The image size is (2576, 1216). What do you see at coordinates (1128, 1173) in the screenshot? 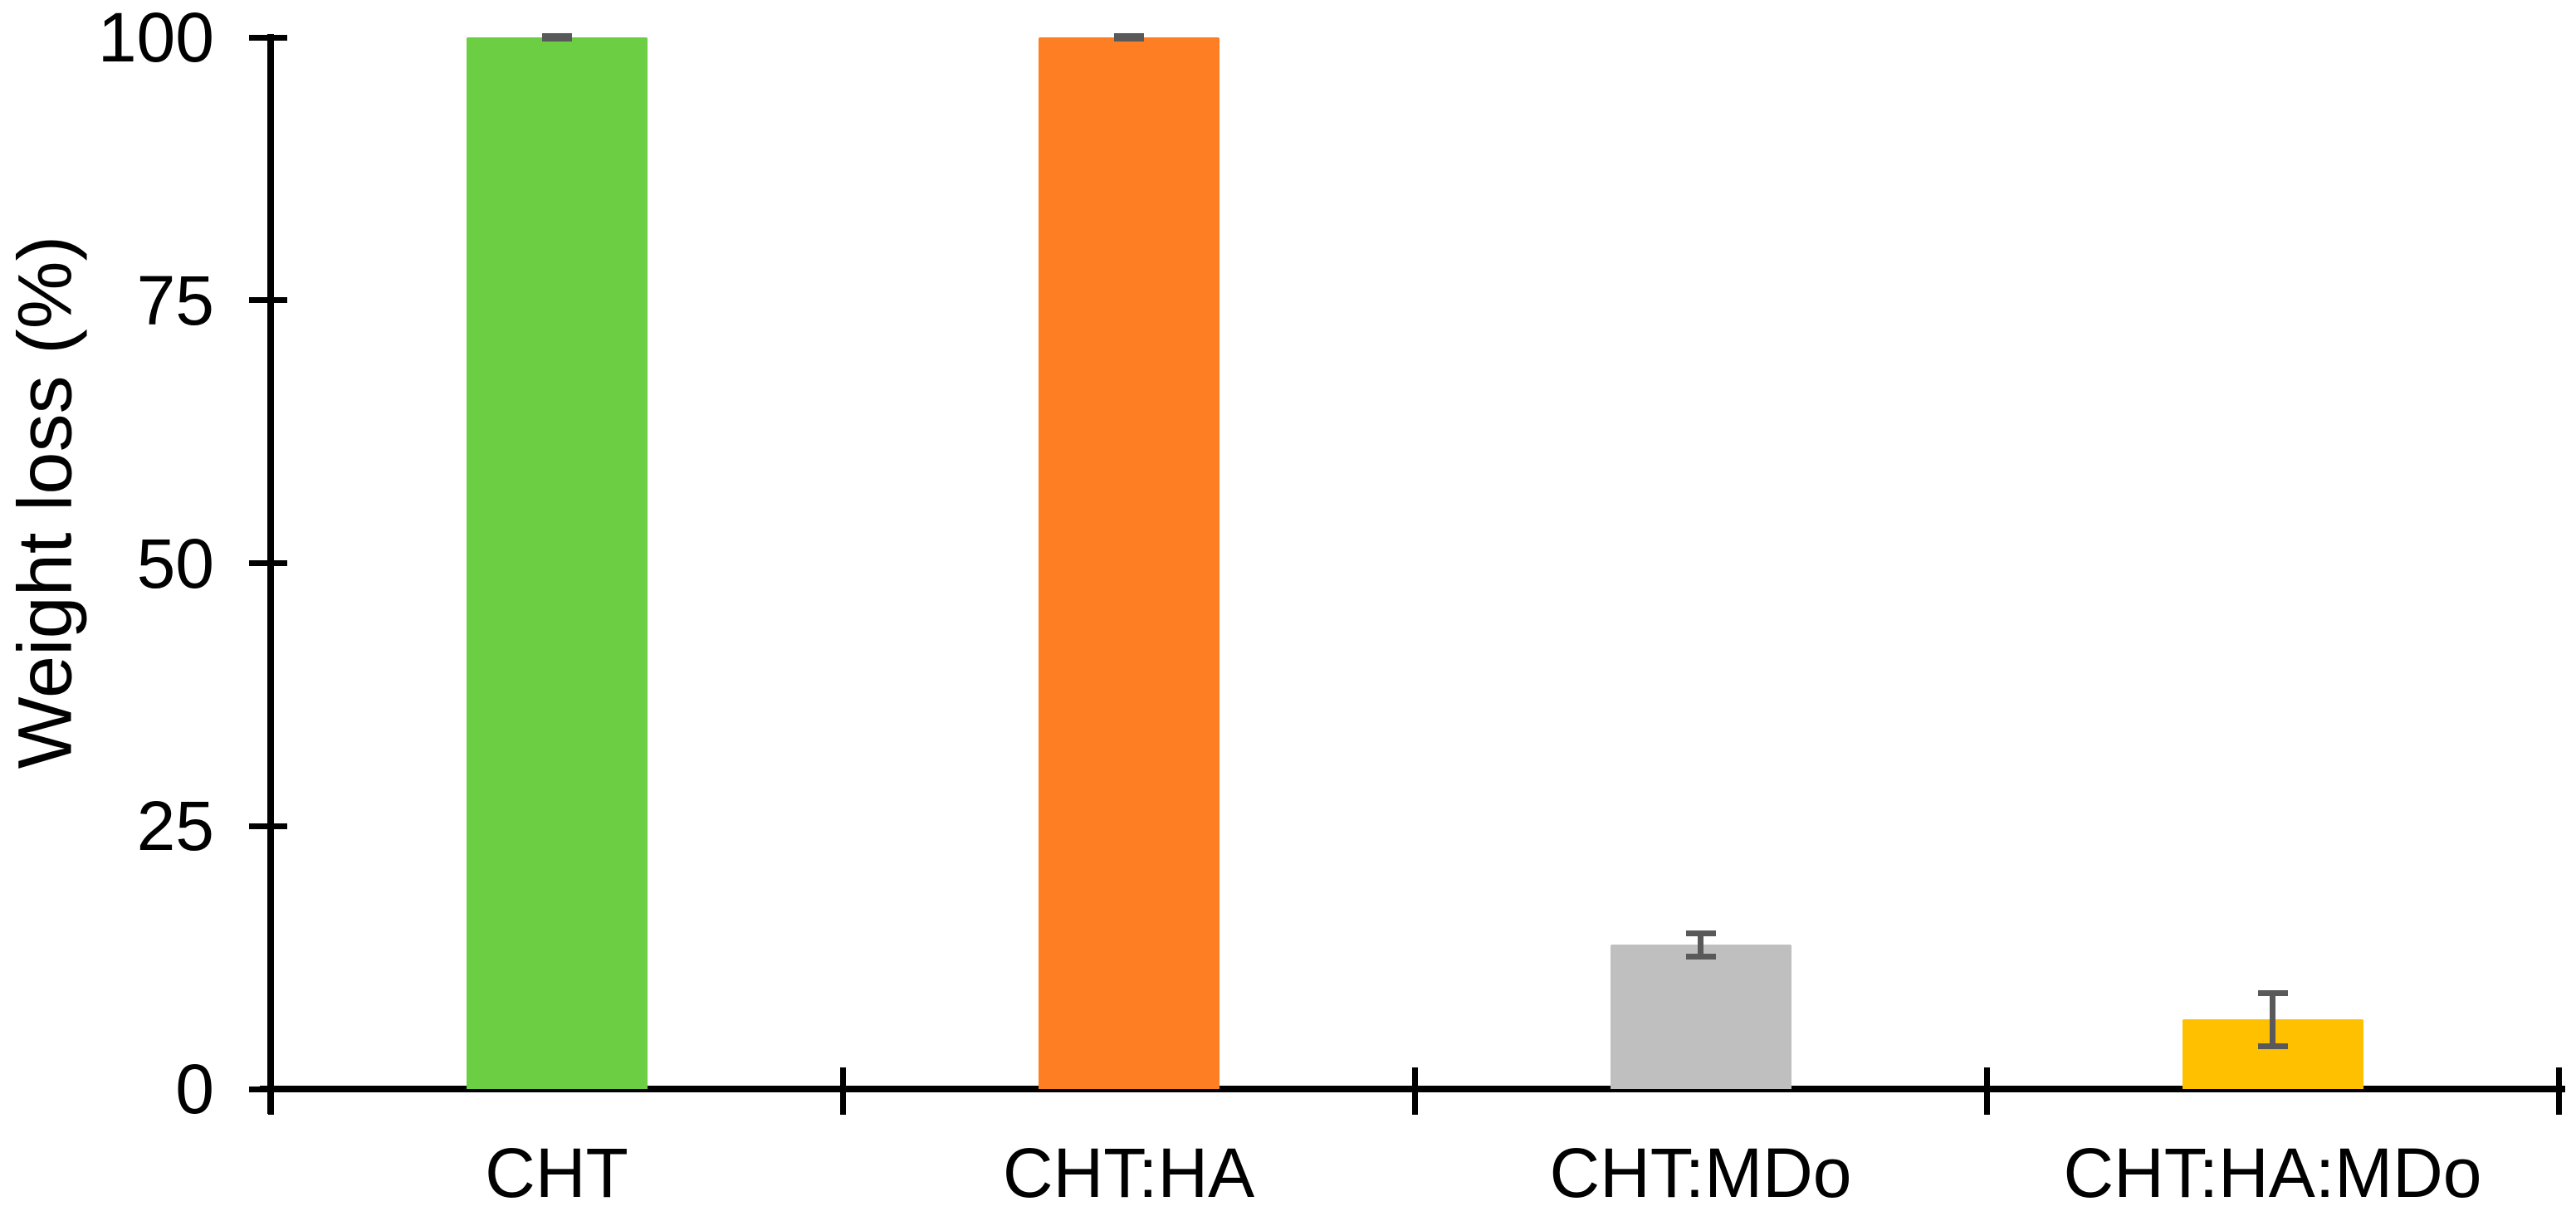
I see `x-tick-label-cht-ha: CHT:HA` at bounding box center [1128, 1173].